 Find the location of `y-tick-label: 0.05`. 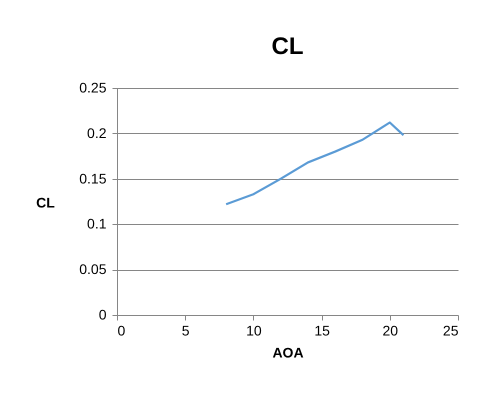

y-tick-label: 0.05 is located at coordinates (93, 269).